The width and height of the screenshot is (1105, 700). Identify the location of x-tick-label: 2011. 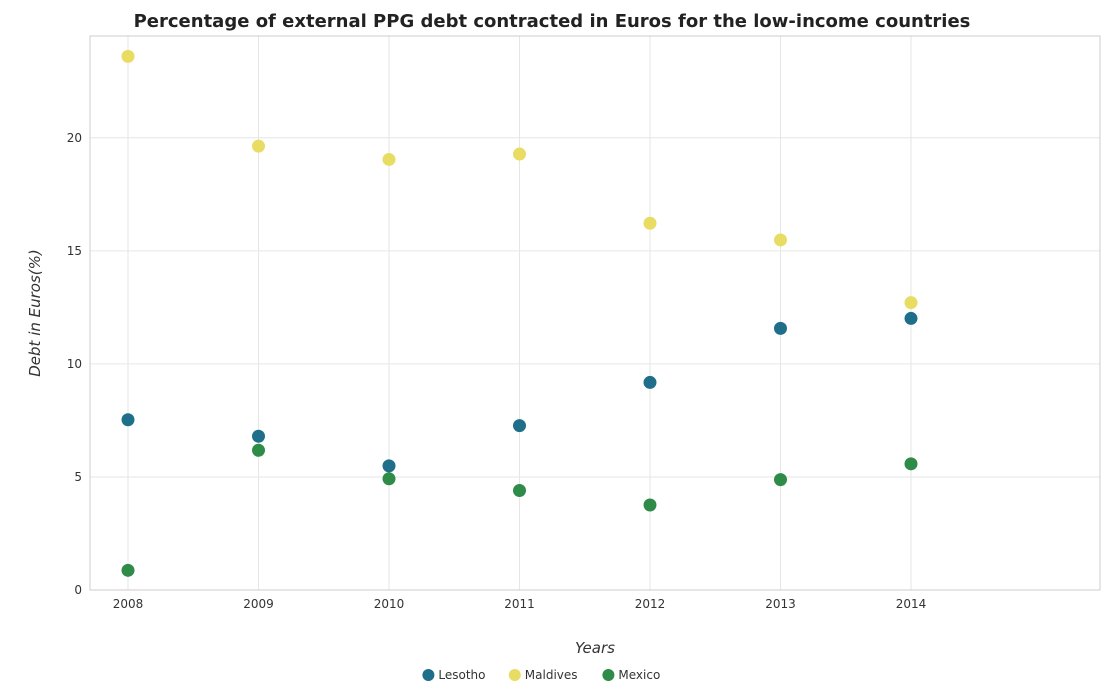
(519, 604).